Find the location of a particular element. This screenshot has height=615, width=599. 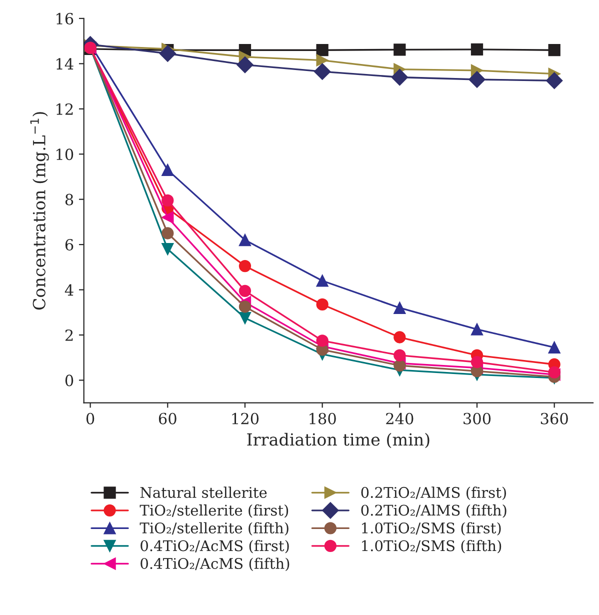

y-tick-label: 14 is located at coordinates (65, 64).